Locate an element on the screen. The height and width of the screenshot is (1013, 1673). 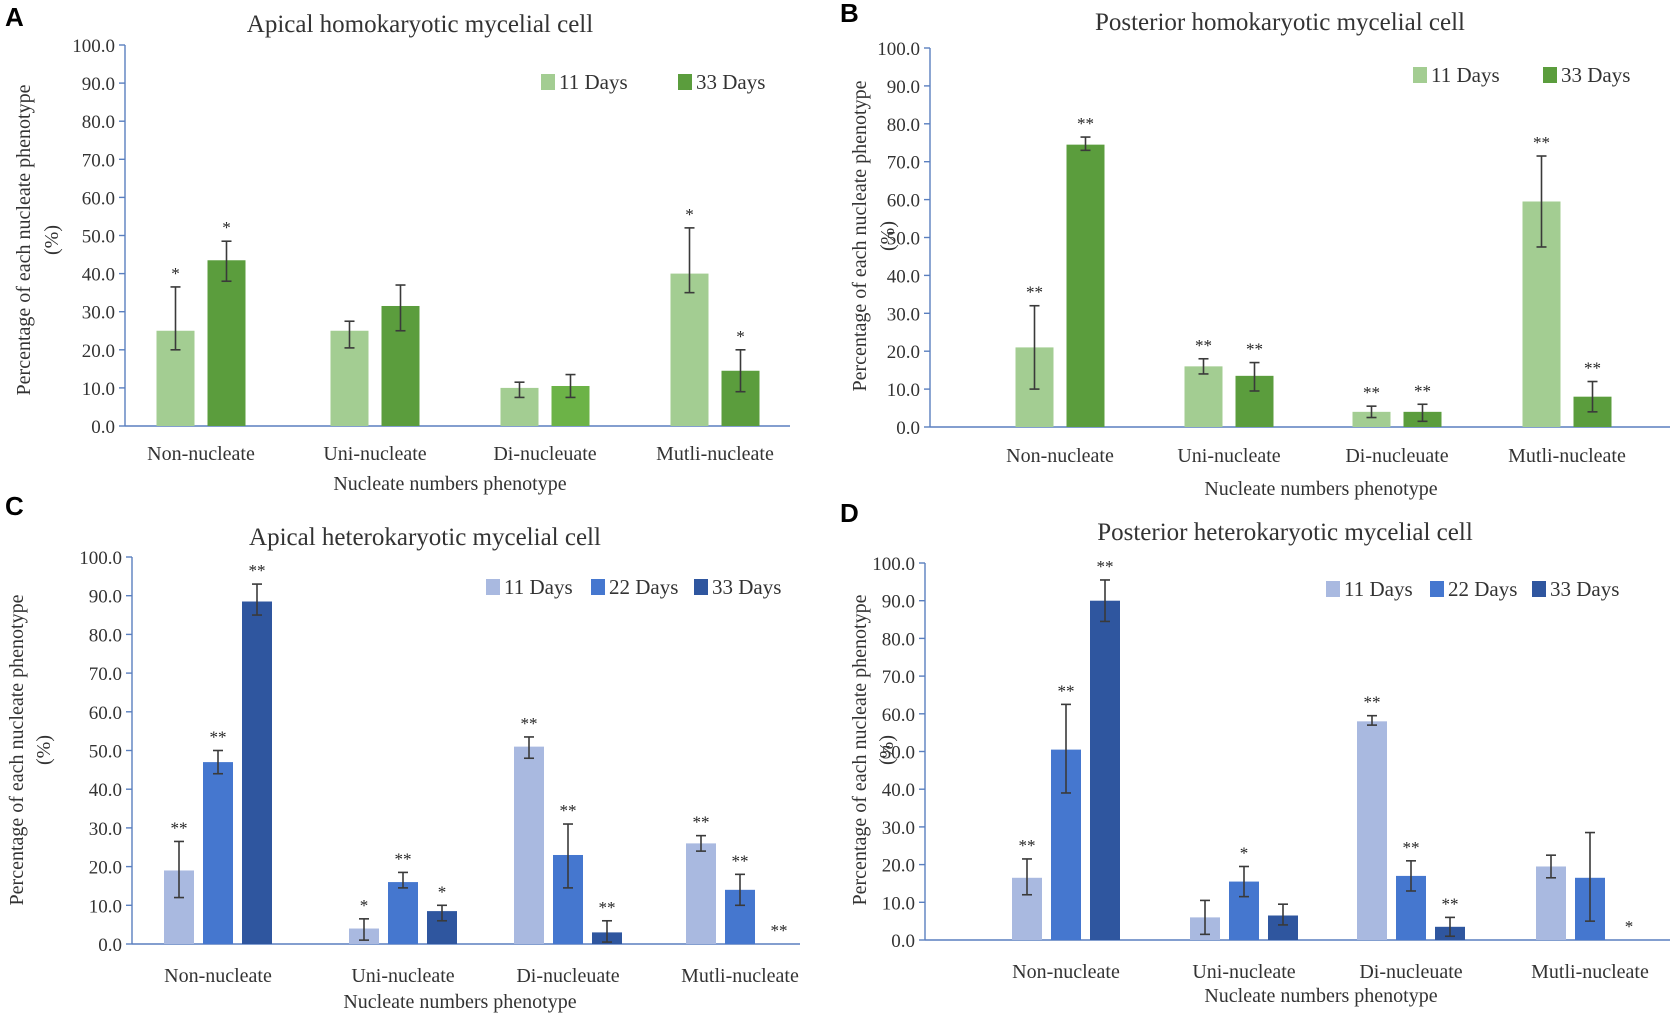
error-bar-33-days-mutli-nucleate is located at coordinates (1592, 396).